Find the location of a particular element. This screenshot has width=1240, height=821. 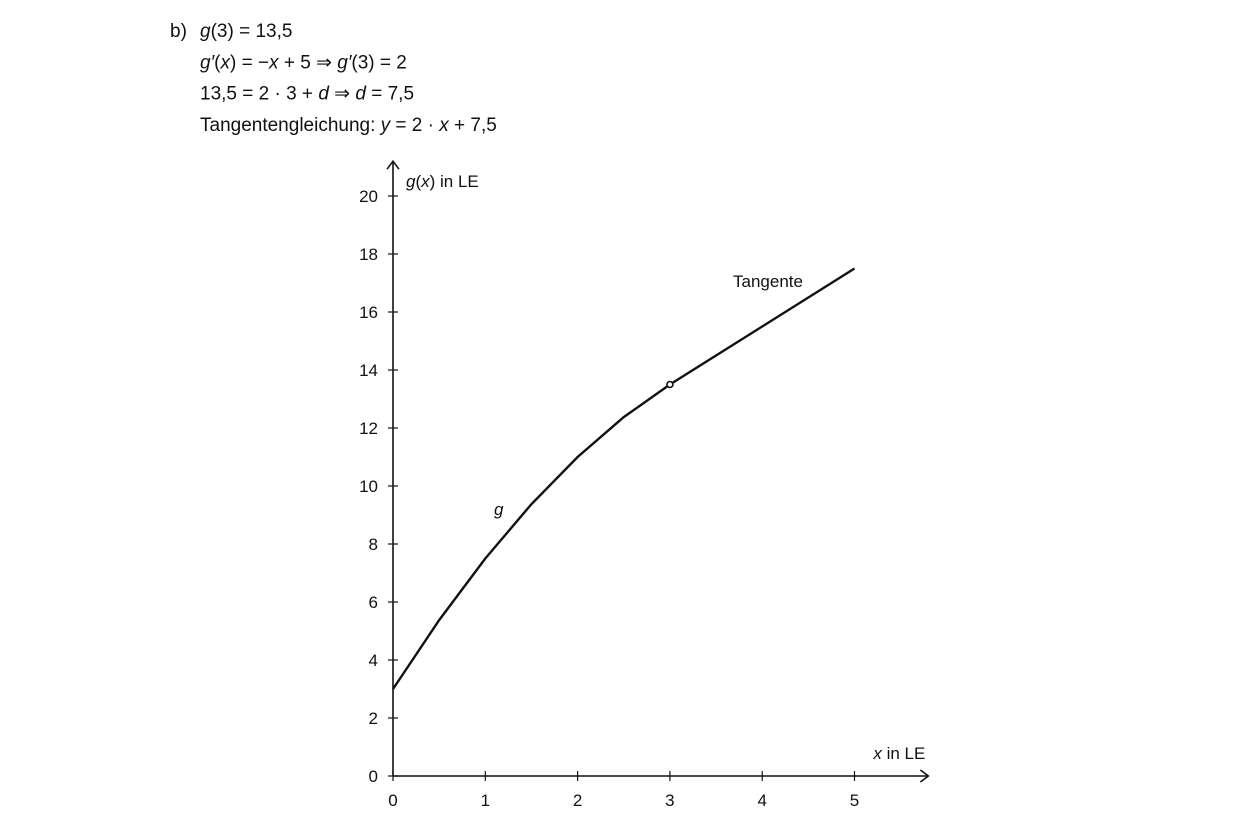

text-segment: Tangentengleichung: is located at coordinates (290, 125).